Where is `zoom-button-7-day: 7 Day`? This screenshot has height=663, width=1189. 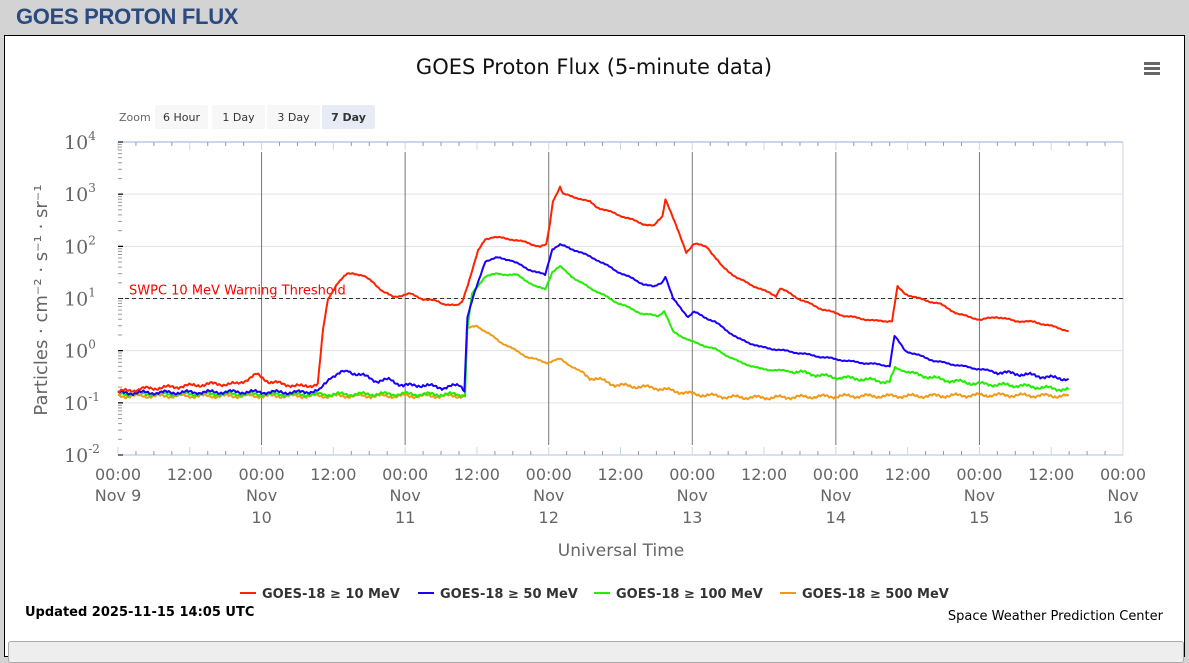
zoom-button-7-day: 7 Day is located at coordinates (348, 117).